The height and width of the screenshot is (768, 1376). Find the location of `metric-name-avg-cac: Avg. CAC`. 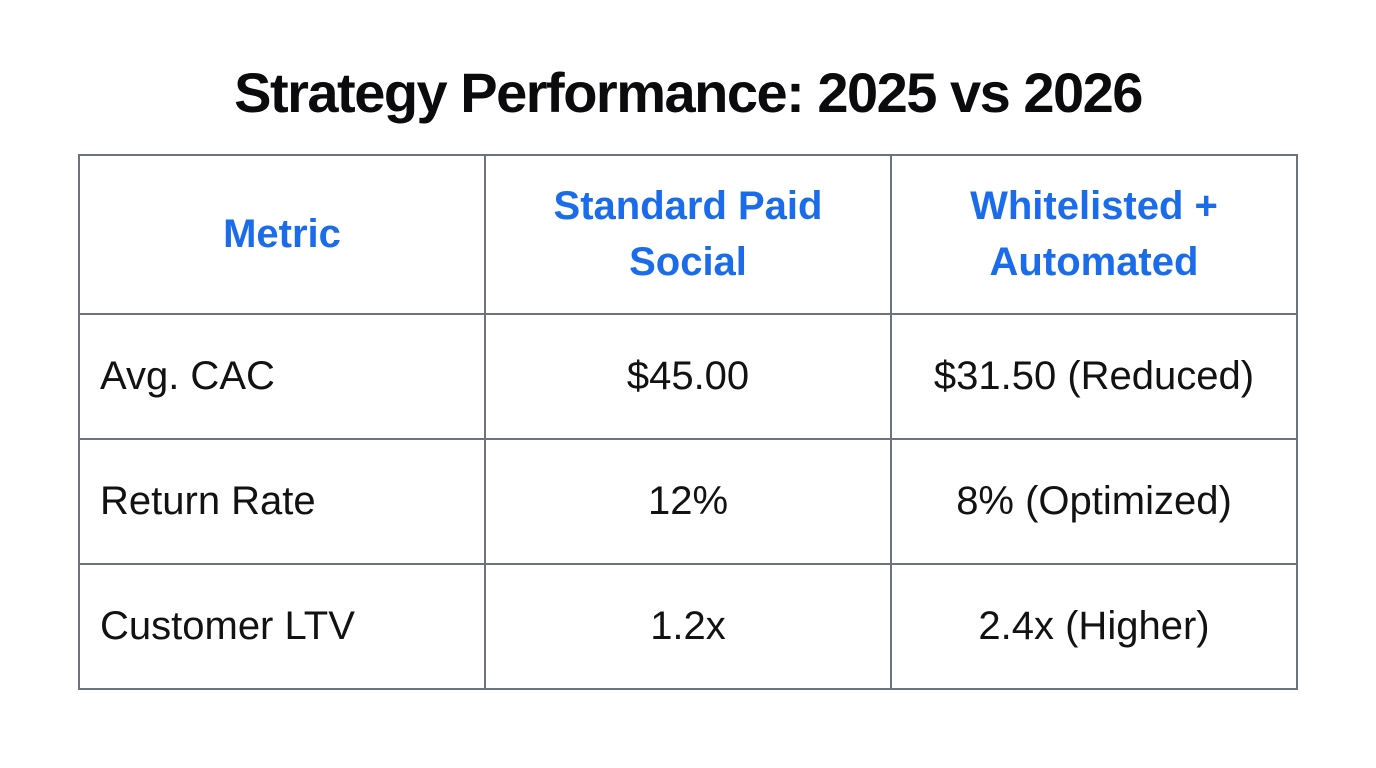

metric-name-avg-cac: Avg. CAC is located at coordinates (282, 376).